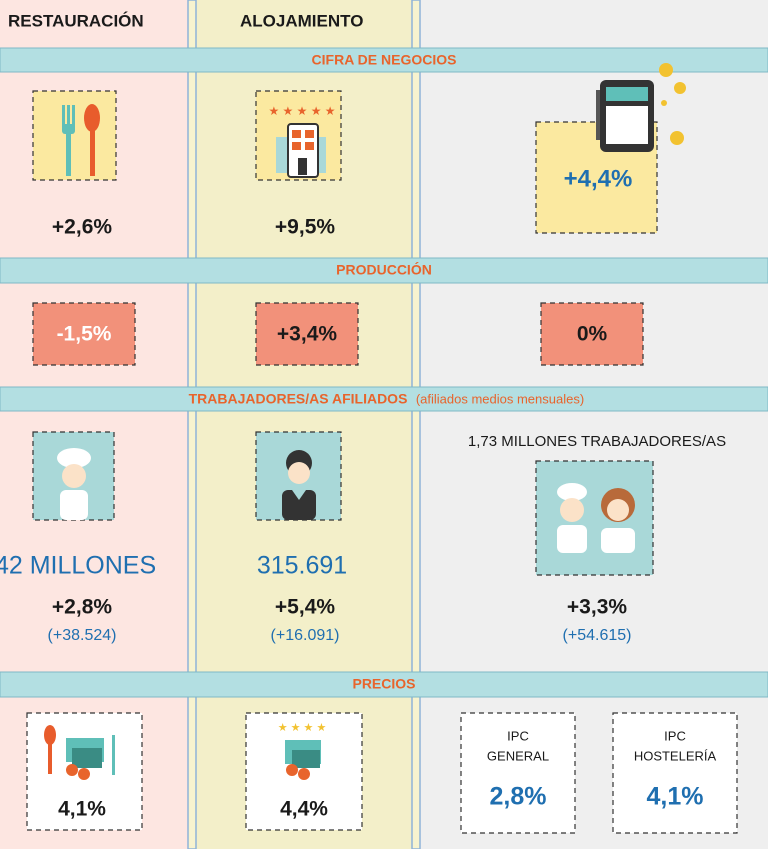 The width and height of the screenshot is (768, 849). Describe the element at coordinates (597, 441) in the screenshot. I see `total-label: 1,73 MILLONES TRABAJADORES/AS` at that location.